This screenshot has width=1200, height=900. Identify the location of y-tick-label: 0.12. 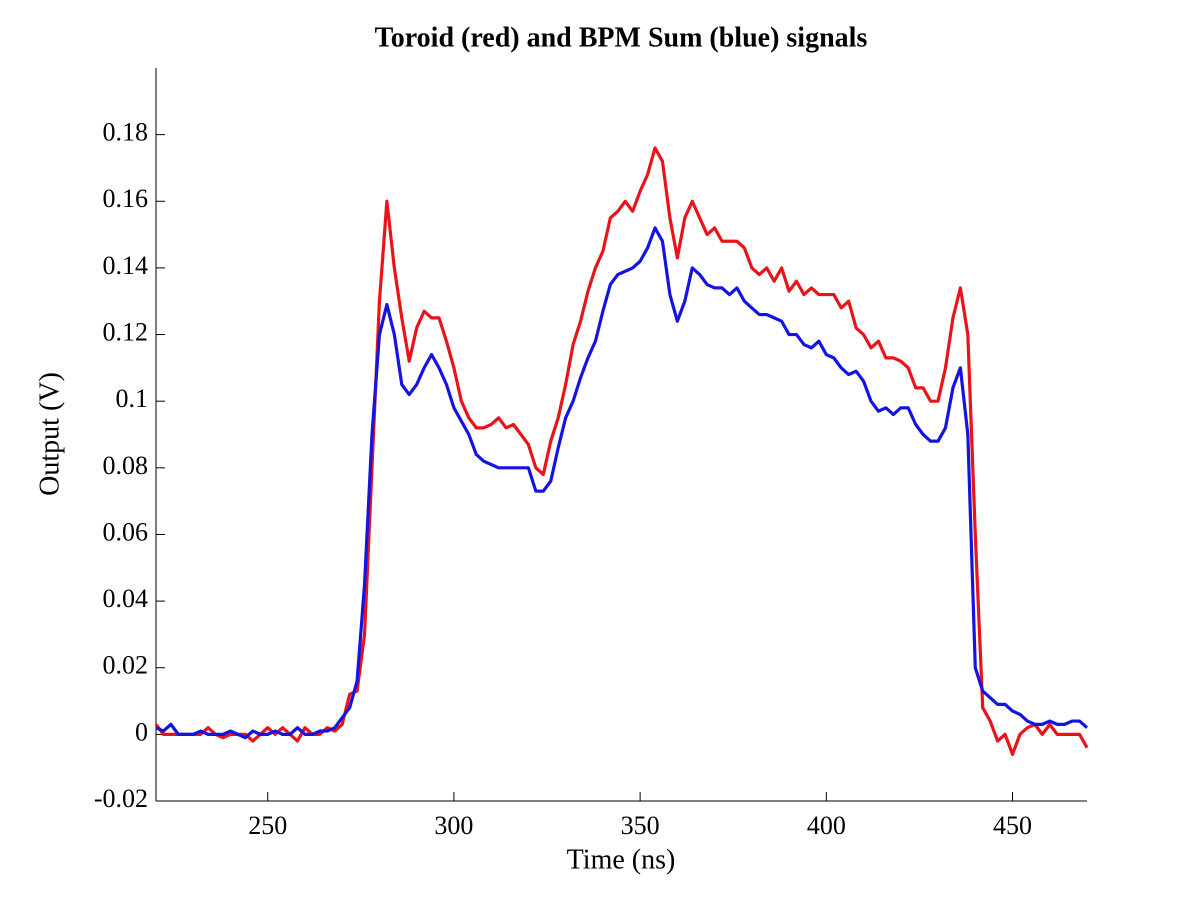
(126, 332).